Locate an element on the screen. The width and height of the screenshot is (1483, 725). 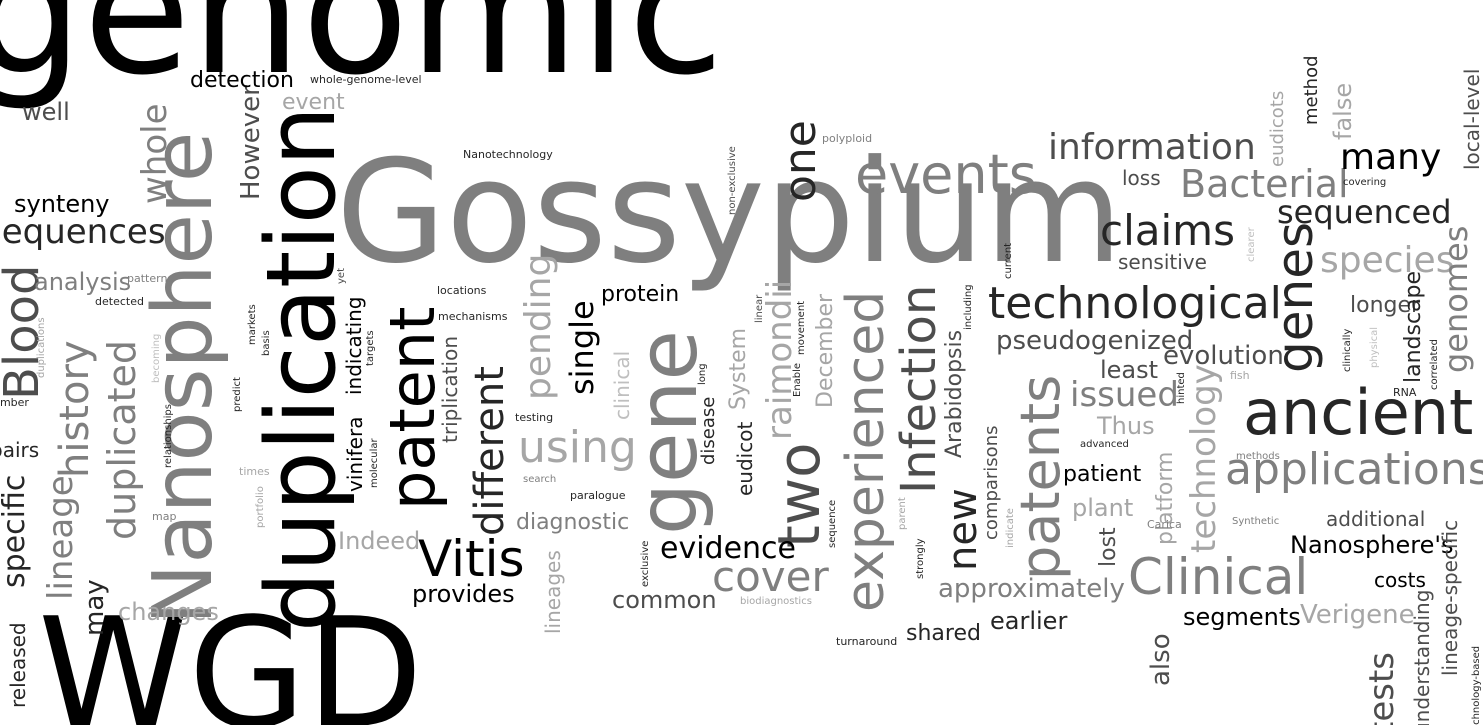
word-indeed: Indeed is located at coordinates (379, 541).